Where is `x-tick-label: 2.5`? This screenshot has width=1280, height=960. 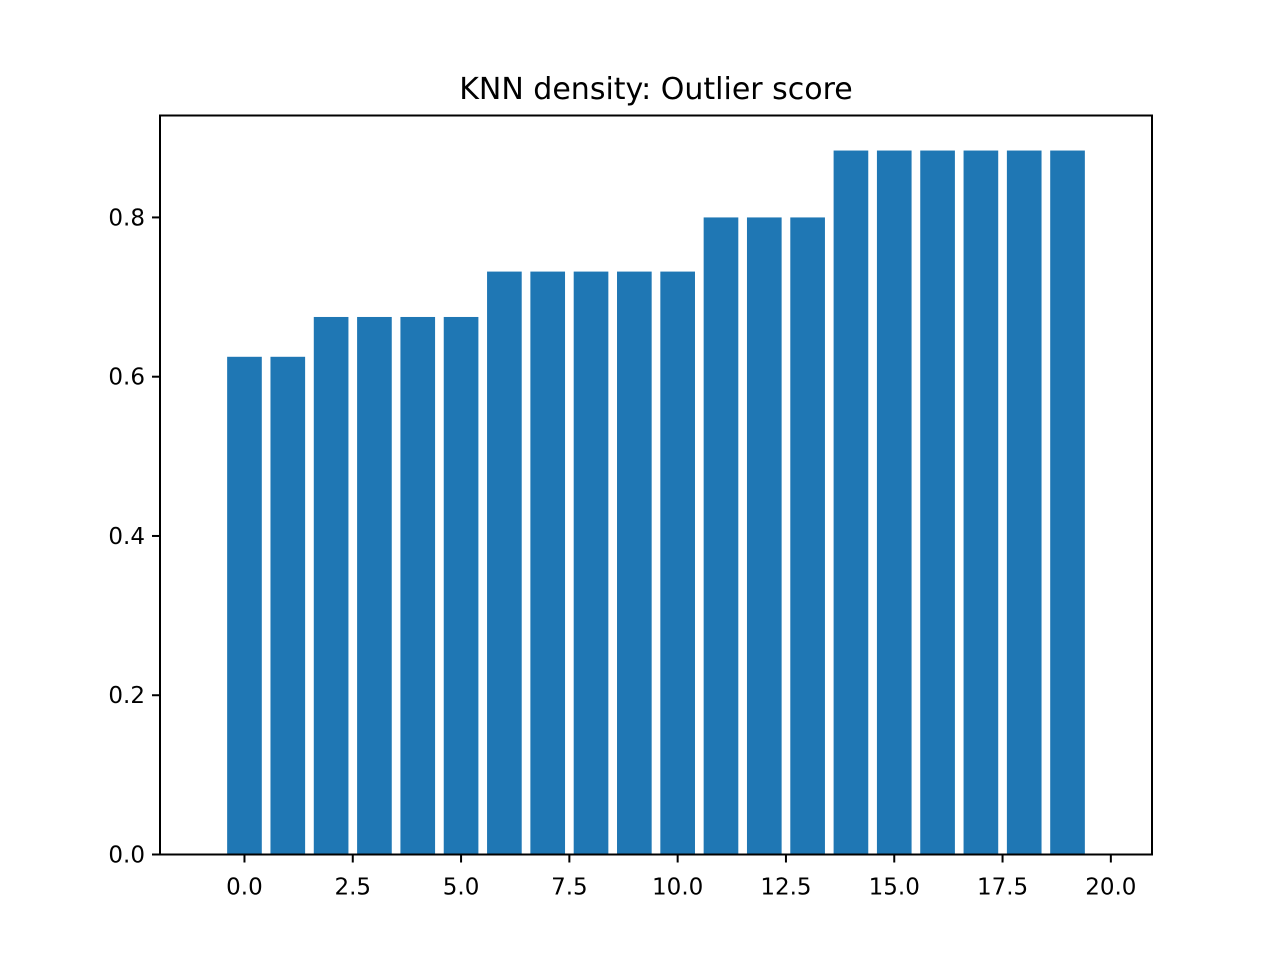
x-tick-label: 2.5 is located at coordinates (352, 888).